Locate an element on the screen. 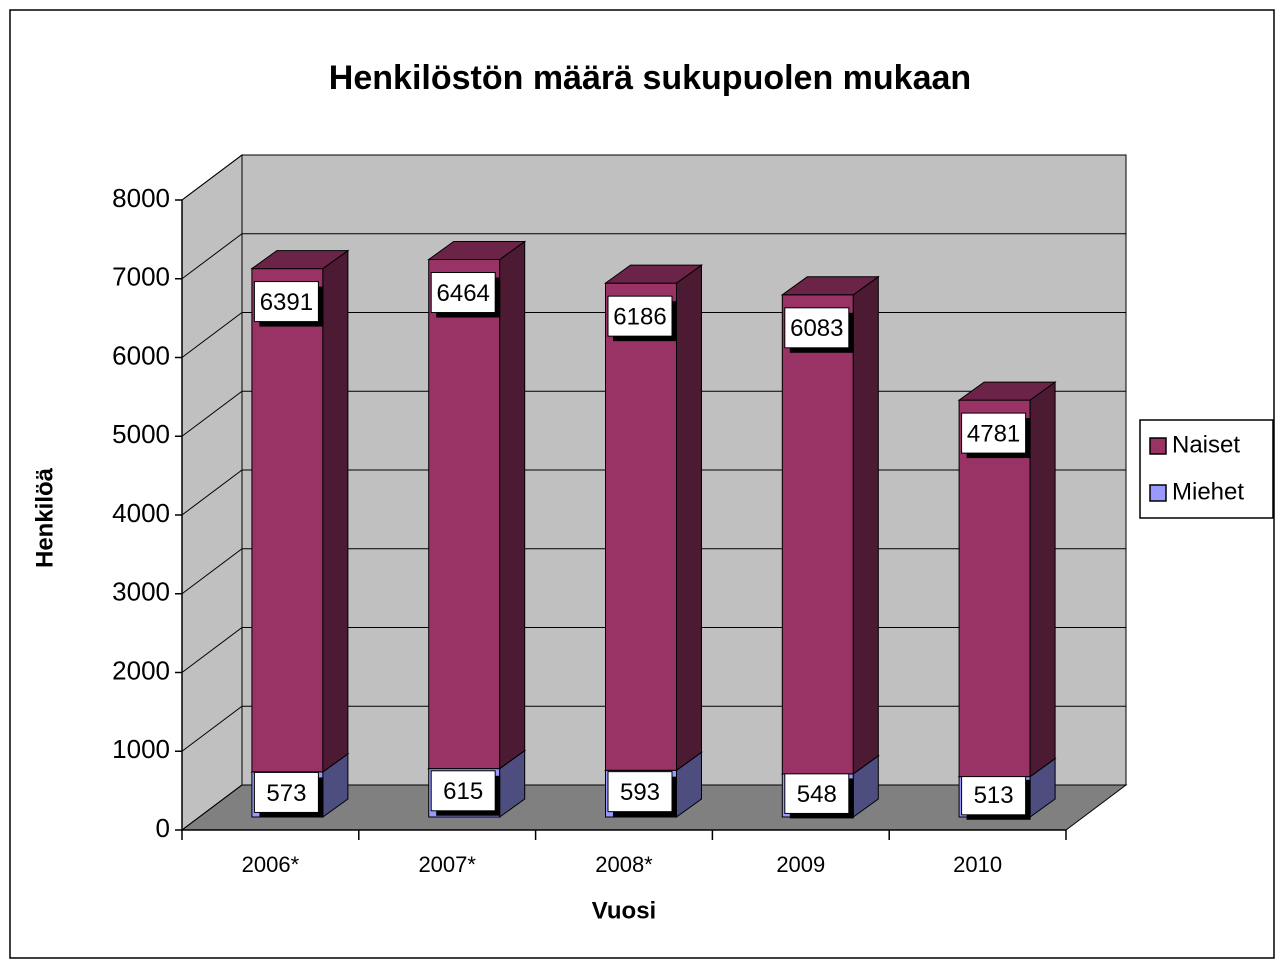  data-label: 6083 is located at coordinates (816, 328).